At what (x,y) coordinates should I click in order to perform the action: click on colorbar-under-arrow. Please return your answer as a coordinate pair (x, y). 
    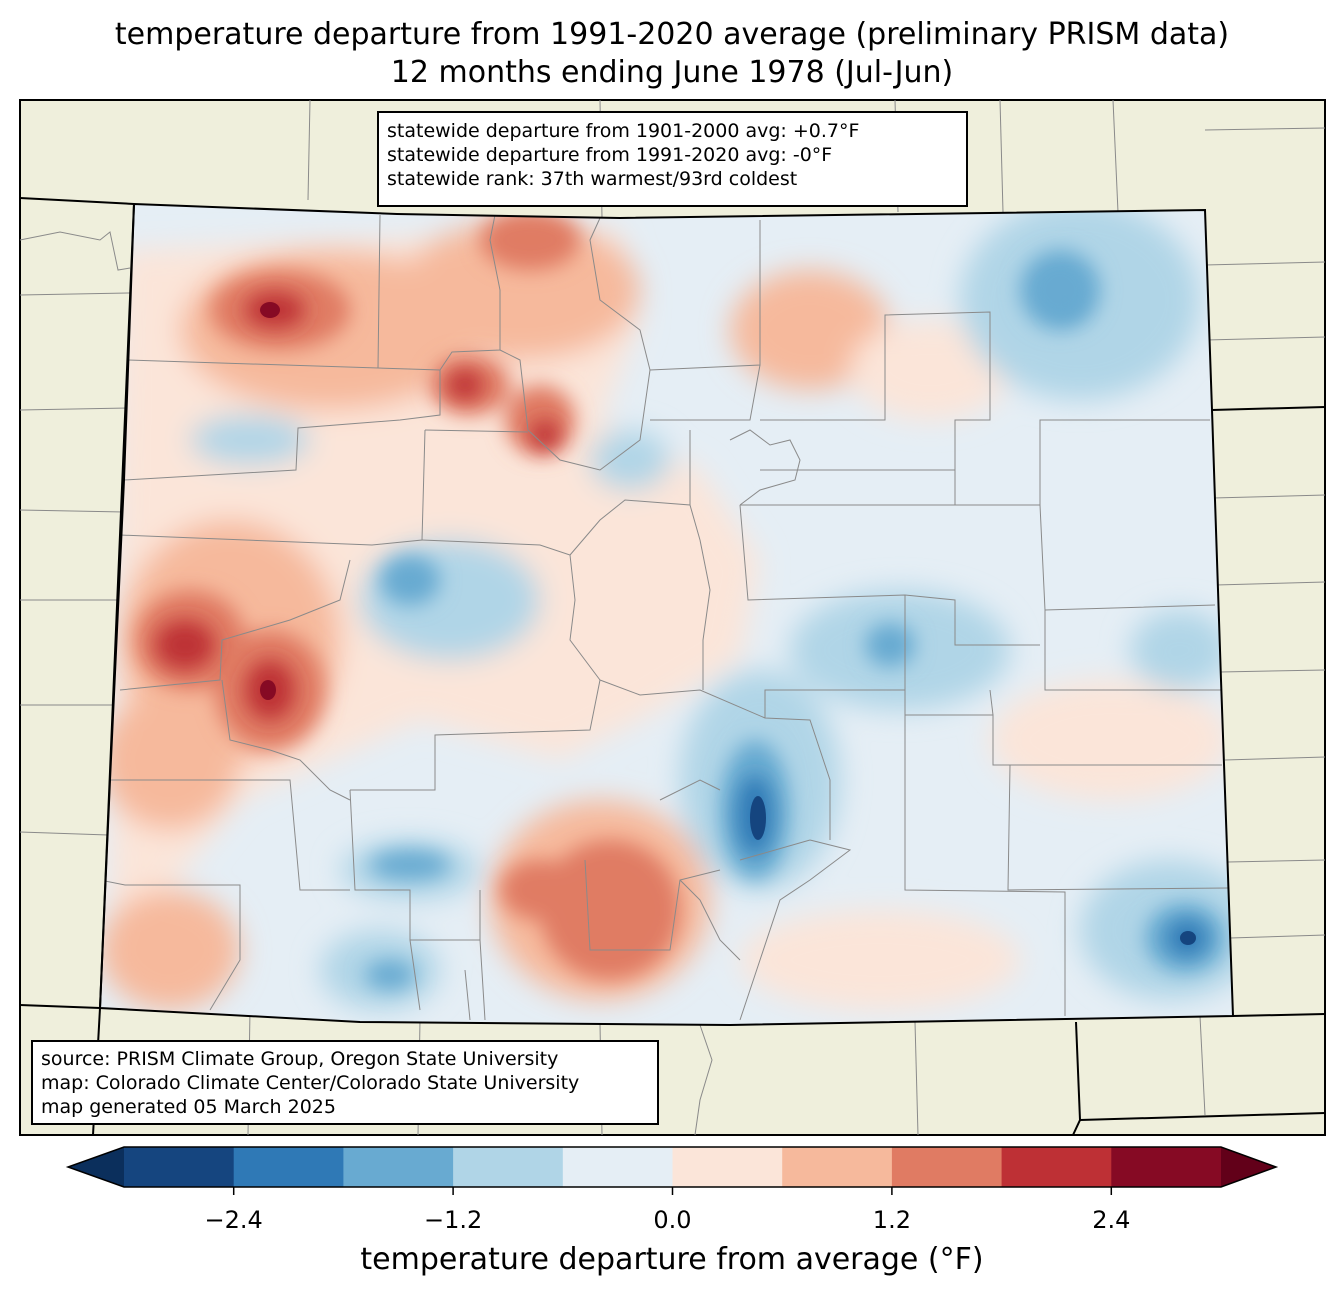
    Looking at the image, I should click on (96, 1167).